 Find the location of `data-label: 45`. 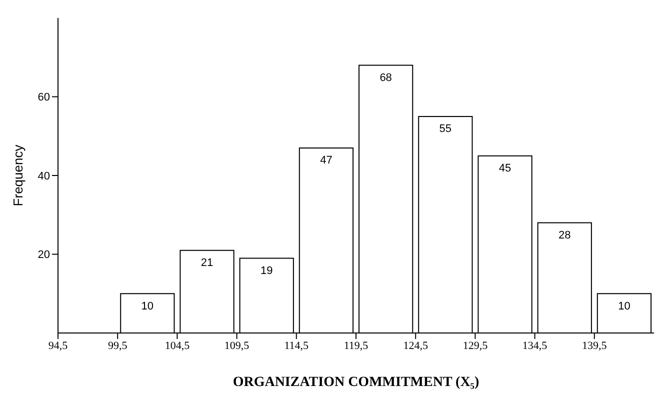

data-label: 45 is located at coordinates (505, 168).